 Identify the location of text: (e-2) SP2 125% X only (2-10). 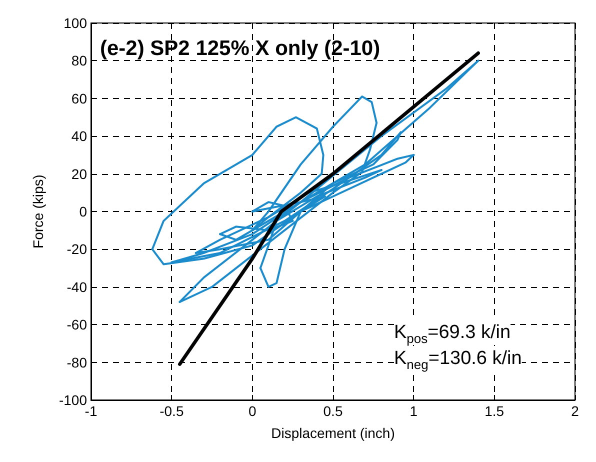
(240, 48).